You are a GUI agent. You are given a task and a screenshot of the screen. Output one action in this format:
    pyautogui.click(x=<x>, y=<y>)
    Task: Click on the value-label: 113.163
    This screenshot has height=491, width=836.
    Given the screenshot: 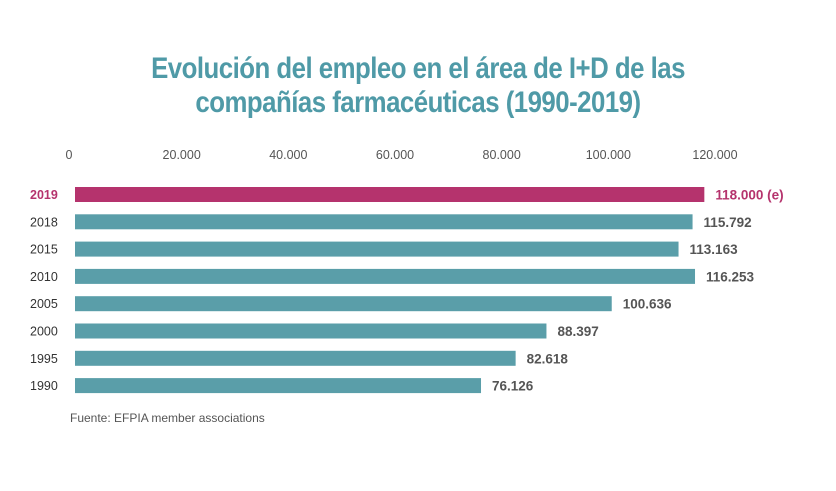 What is the action you would take?
    pyautogui.click(x=714, y=249)
    